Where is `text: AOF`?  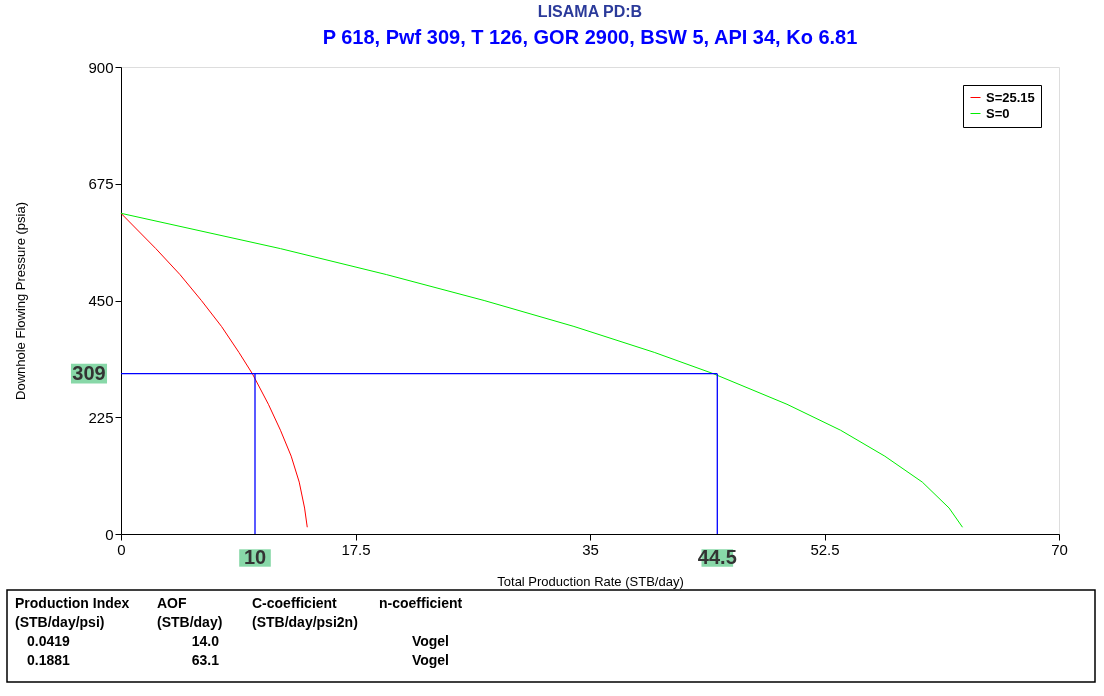
text: AOF is located at coordinates (172, 603).